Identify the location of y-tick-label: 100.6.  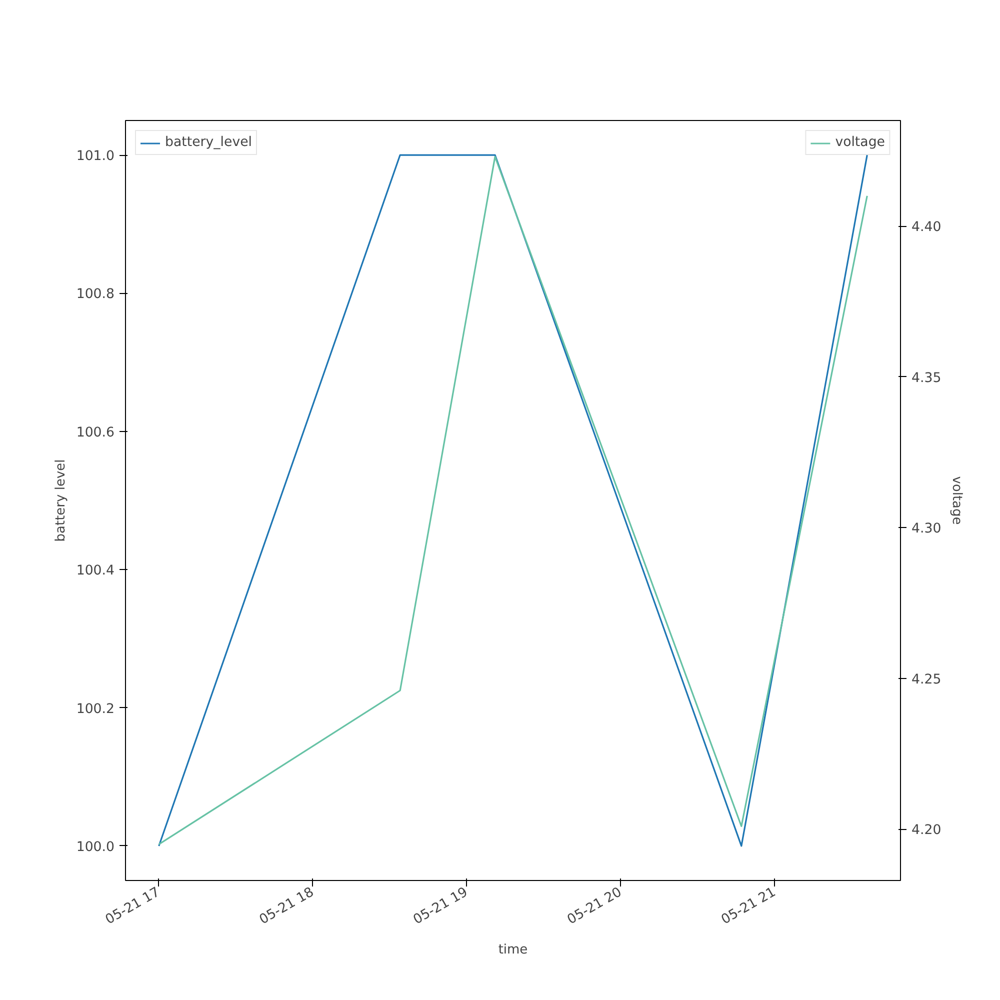
(95, 432).